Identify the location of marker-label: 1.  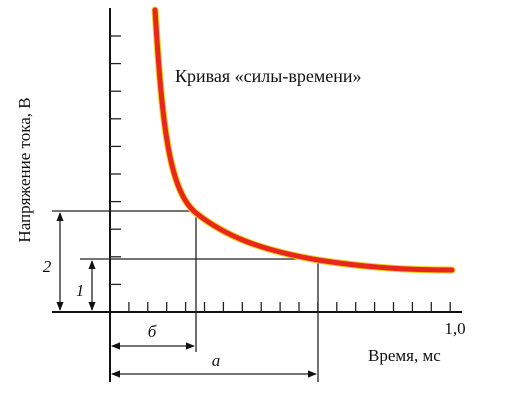
(80, 290).